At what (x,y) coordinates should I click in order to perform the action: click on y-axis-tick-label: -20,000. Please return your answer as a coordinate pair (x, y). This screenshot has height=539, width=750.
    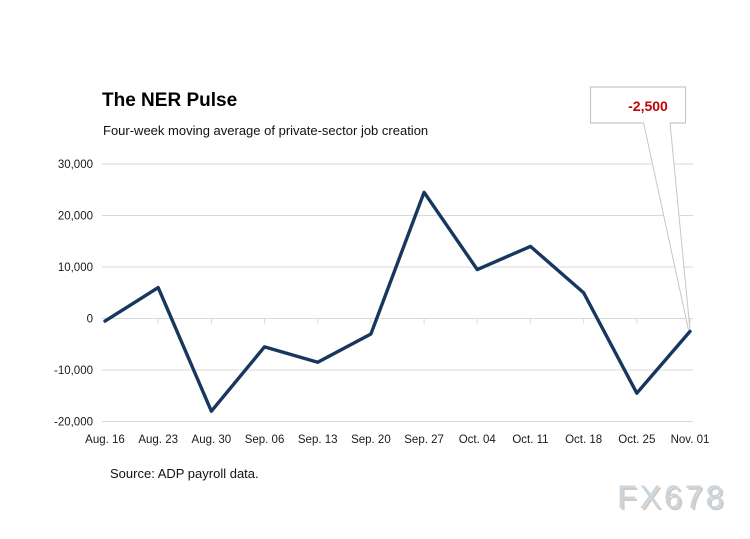
    Looking at the image, I should click on (73, 423).